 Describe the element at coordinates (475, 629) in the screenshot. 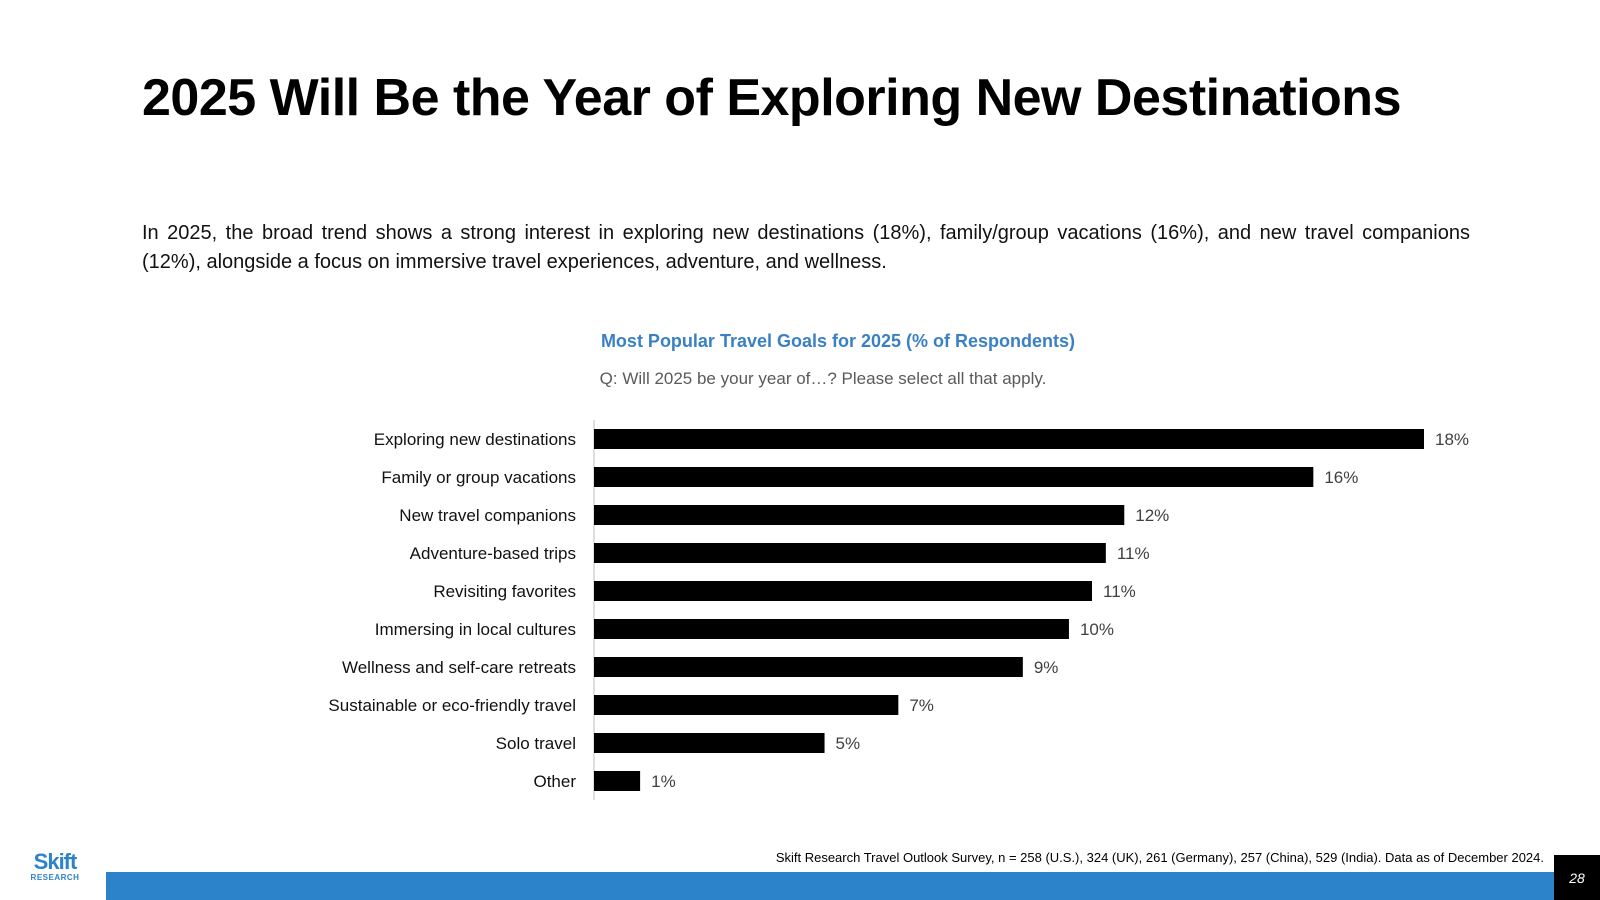

I see `category-label: Immersing in local cultures` at that location.